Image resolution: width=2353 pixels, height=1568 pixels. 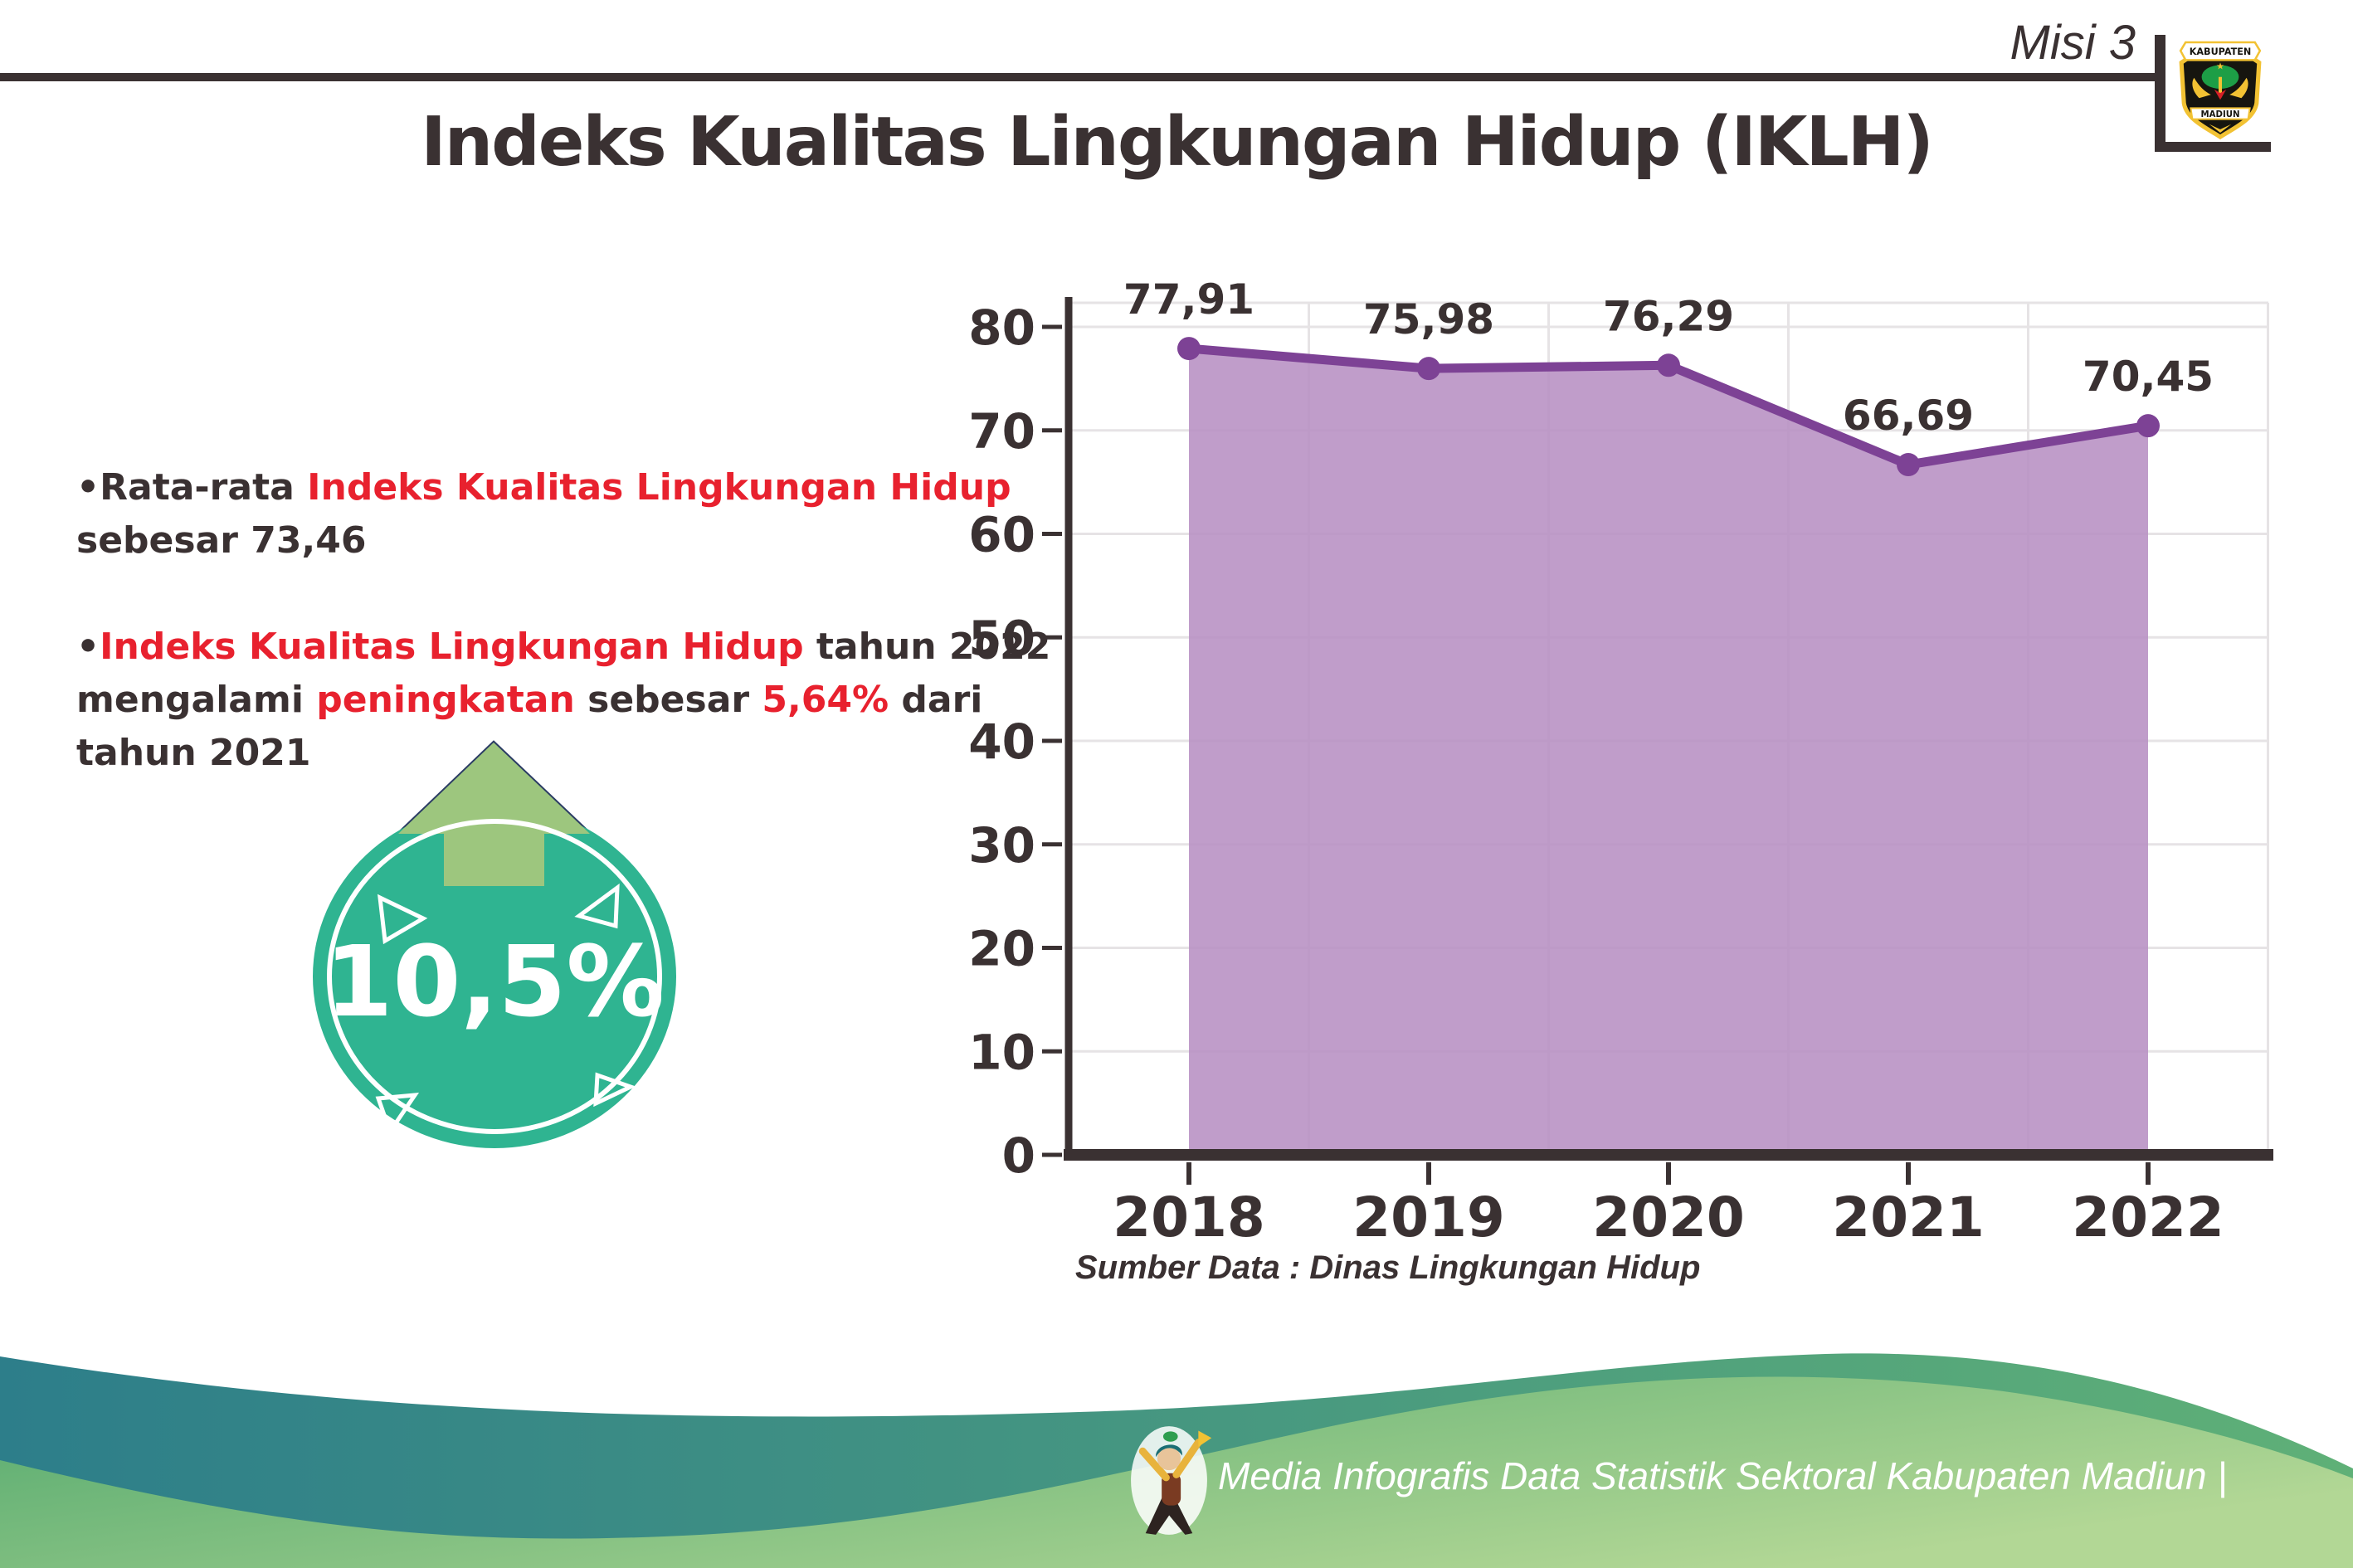 I want to click on y-tick-label: 40, so click(x=1001, y=741).